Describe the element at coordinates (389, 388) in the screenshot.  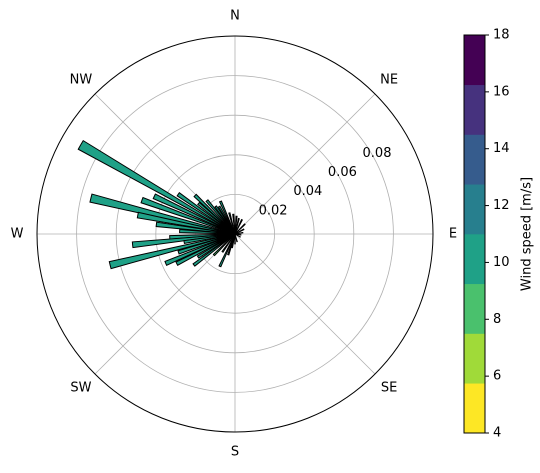
I see `direction-label-se: SE` at that location.